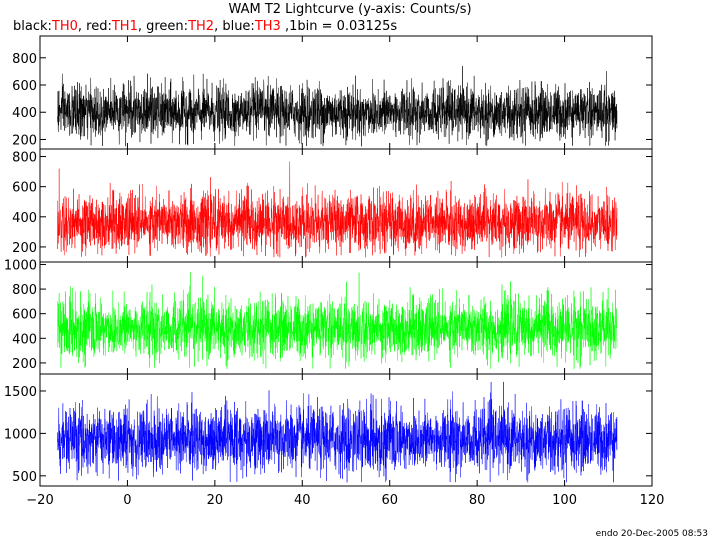 The height and width of the screenshot is (539, 723). Describe the element at coordinates (24, 339) in the screenshot. I see `y-tick-label-th2-400: 400` at that location.